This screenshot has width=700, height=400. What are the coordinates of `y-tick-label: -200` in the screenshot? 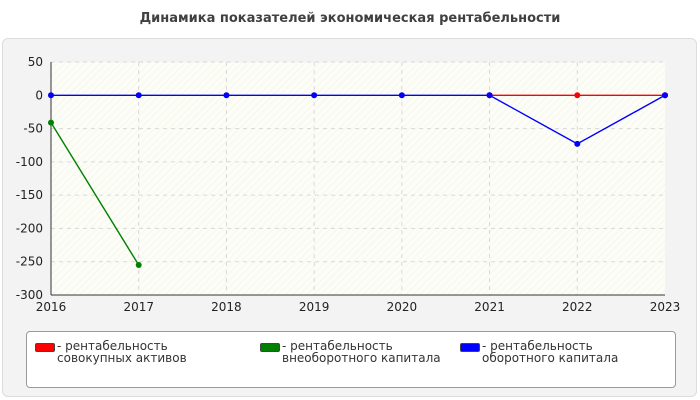 It's located at (29, 228).